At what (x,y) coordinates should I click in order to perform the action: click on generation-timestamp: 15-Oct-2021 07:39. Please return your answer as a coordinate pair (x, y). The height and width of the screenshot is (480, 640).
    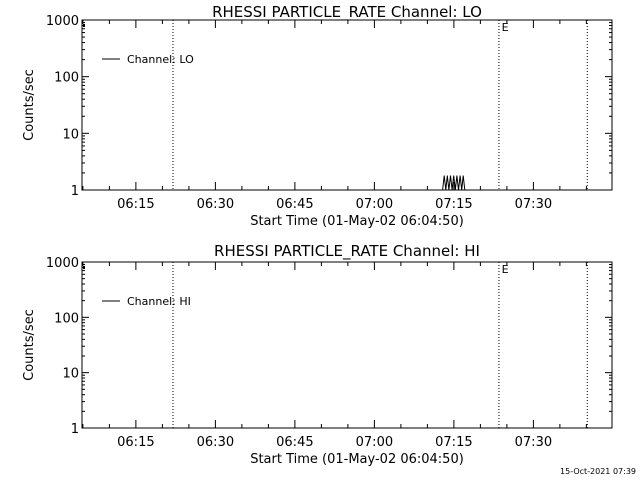
    Looking at the image, I should click on (598, 471).